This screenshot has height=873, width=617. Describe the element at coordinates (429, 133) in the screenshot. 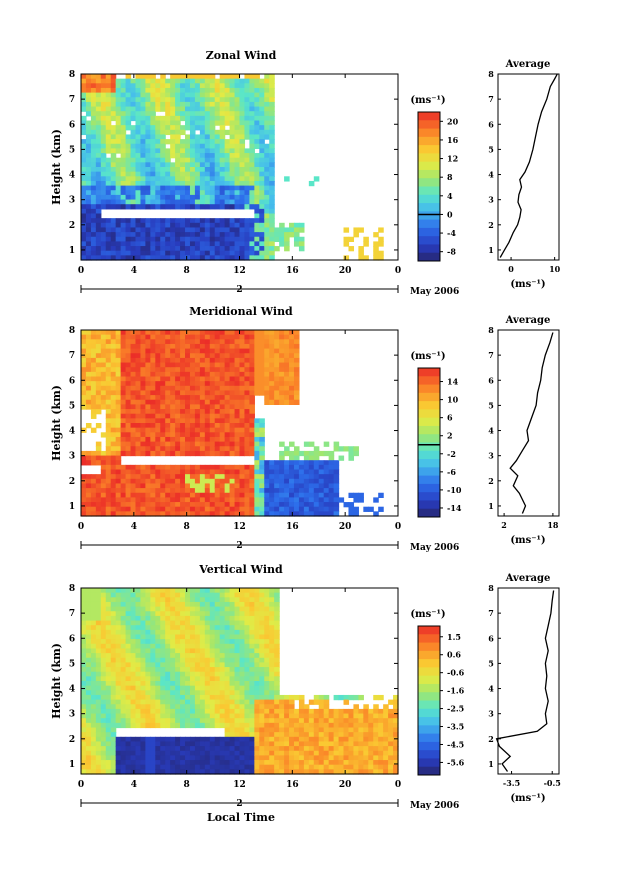

I see `colorbar-swatch` at that location.